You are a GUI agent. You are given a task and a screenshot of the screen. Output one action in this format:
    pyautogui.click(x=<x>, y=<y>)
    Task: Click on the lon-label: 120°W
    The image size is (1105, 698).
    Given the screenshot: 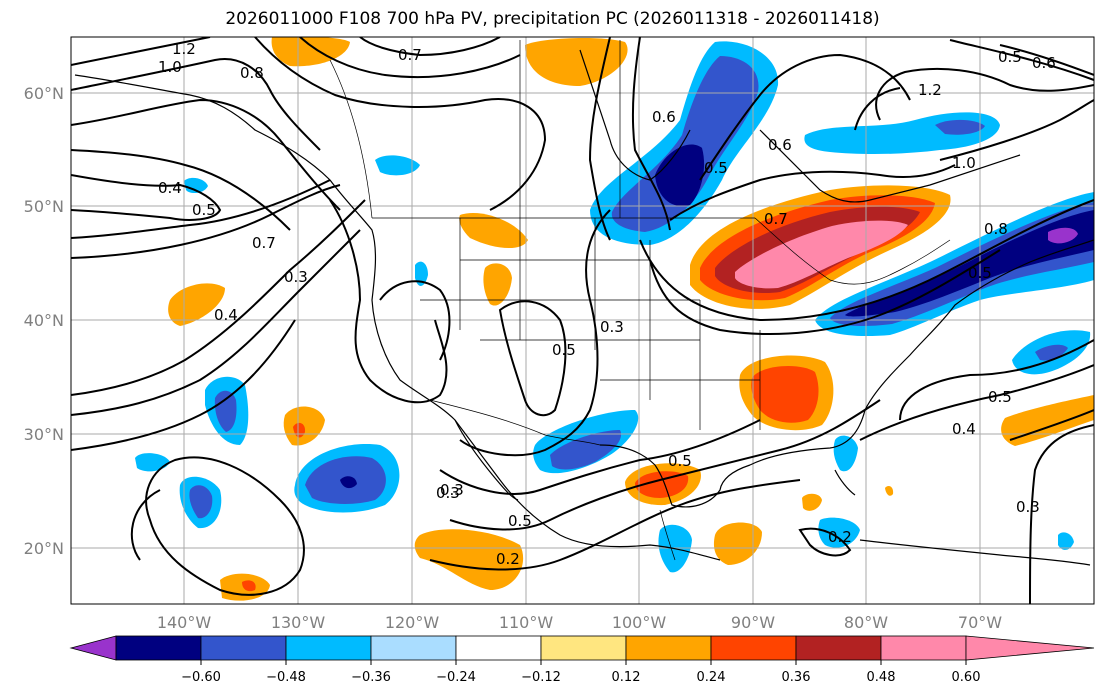 What is the action you would take?
    pyautogui.click(x=412, y=622)
    